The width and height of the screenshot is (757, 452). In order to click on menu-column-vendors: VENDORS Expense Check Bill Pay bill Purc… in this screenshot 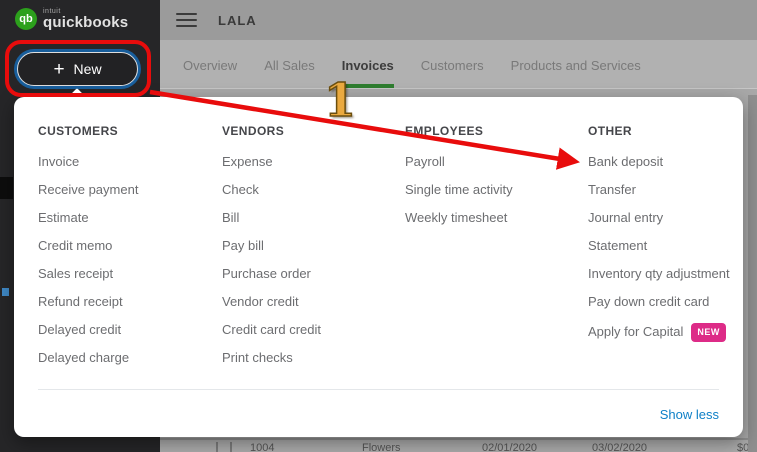, I will do `click(271, 251)`.